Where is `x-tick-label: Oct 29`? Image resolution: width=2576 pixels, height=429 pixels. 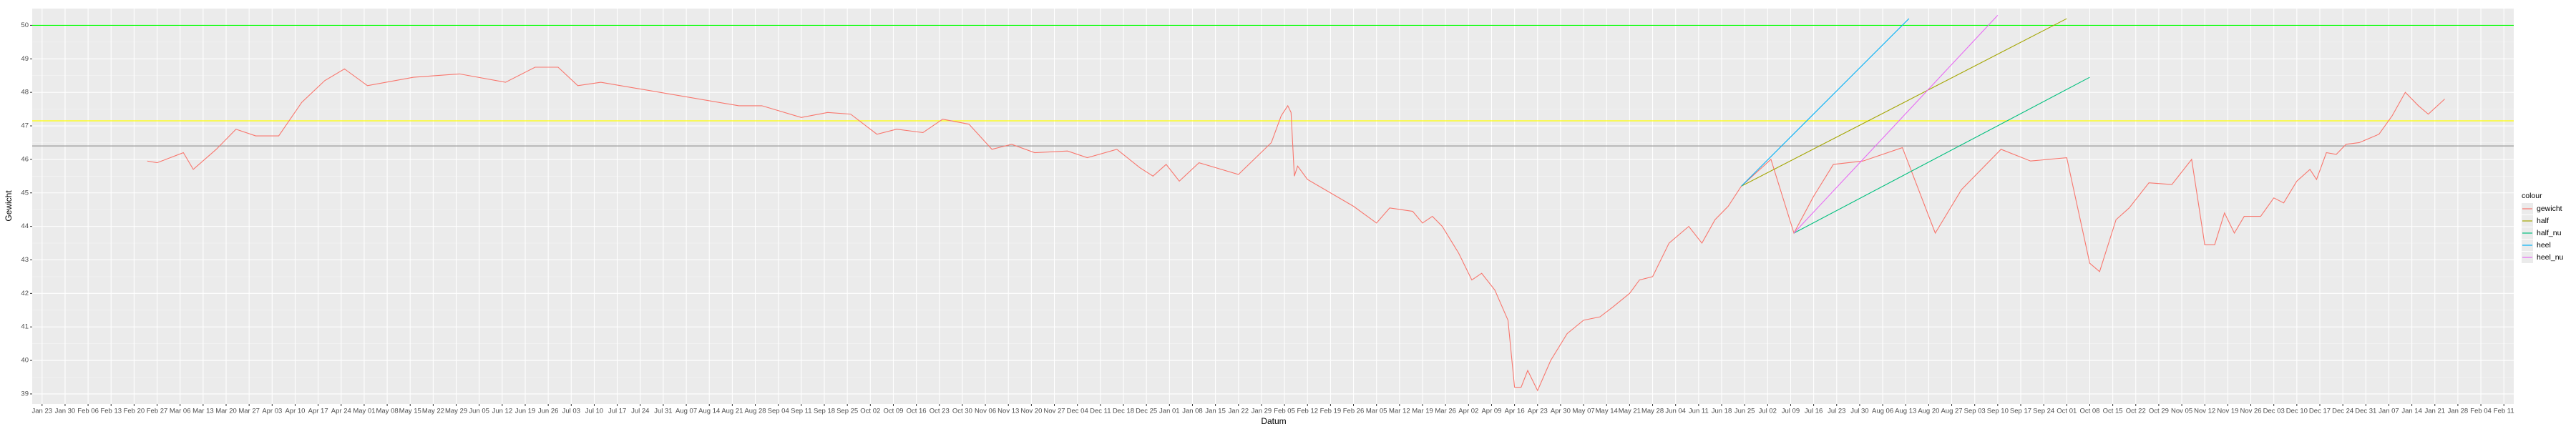 x-tick-label: Oct 29 is located at coordinates (2159, 411).